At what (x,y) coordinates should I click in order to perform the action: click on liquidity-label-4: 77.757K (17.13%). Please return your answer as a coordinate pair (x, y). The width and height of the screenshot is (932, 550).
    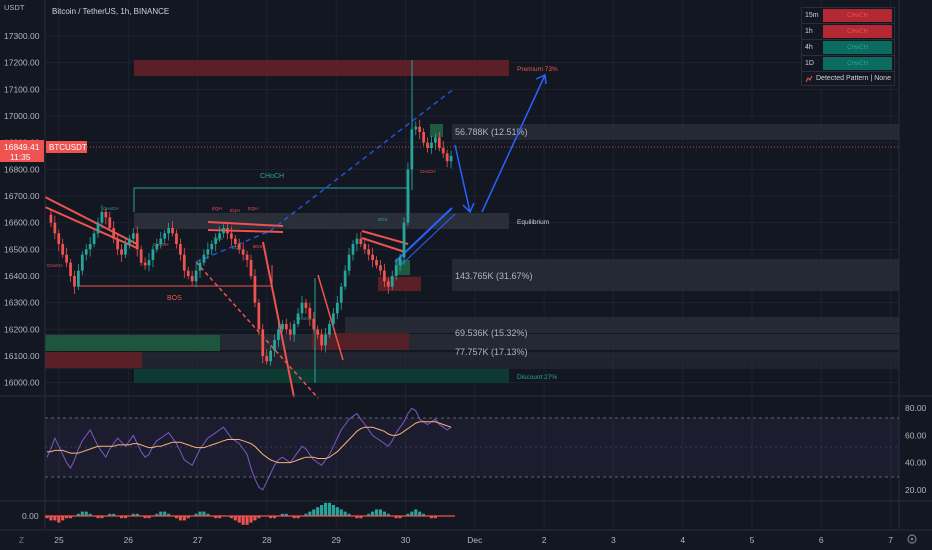
    Looking at the image, I should click on (491, 352).